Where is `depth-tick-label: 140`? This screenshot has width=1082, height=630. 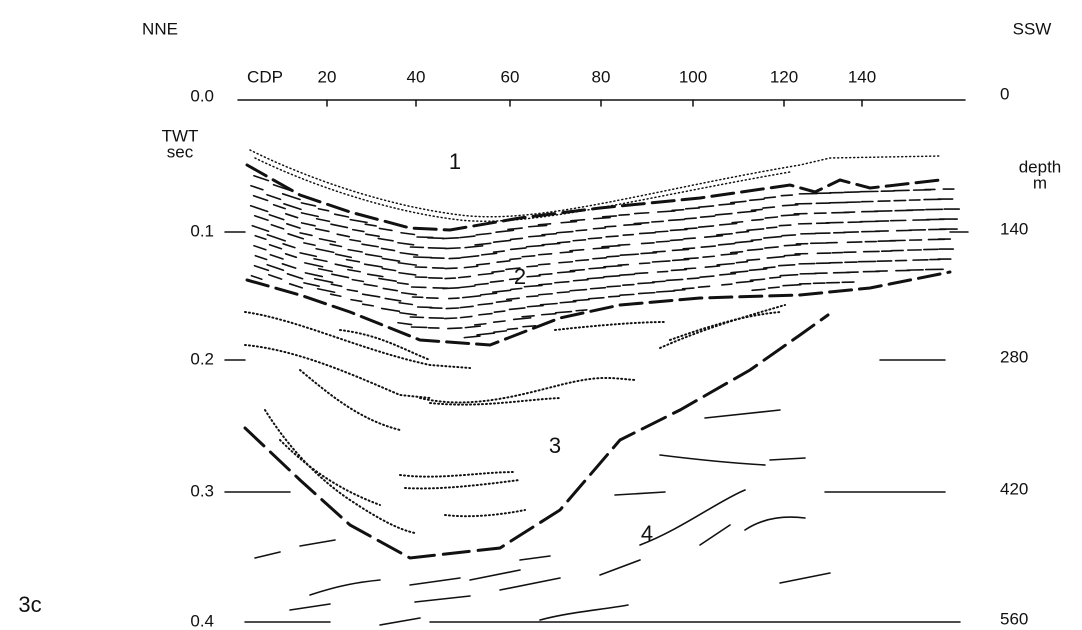 depth-tick-label: 140 is located at coordinates (1014, 228).